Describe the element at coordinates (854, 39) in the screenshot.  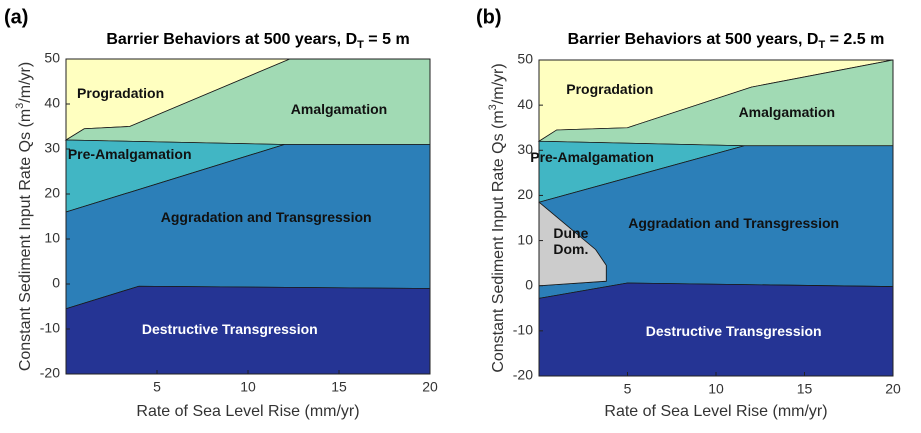
I see `title-end: = 2.5 m` at that location.